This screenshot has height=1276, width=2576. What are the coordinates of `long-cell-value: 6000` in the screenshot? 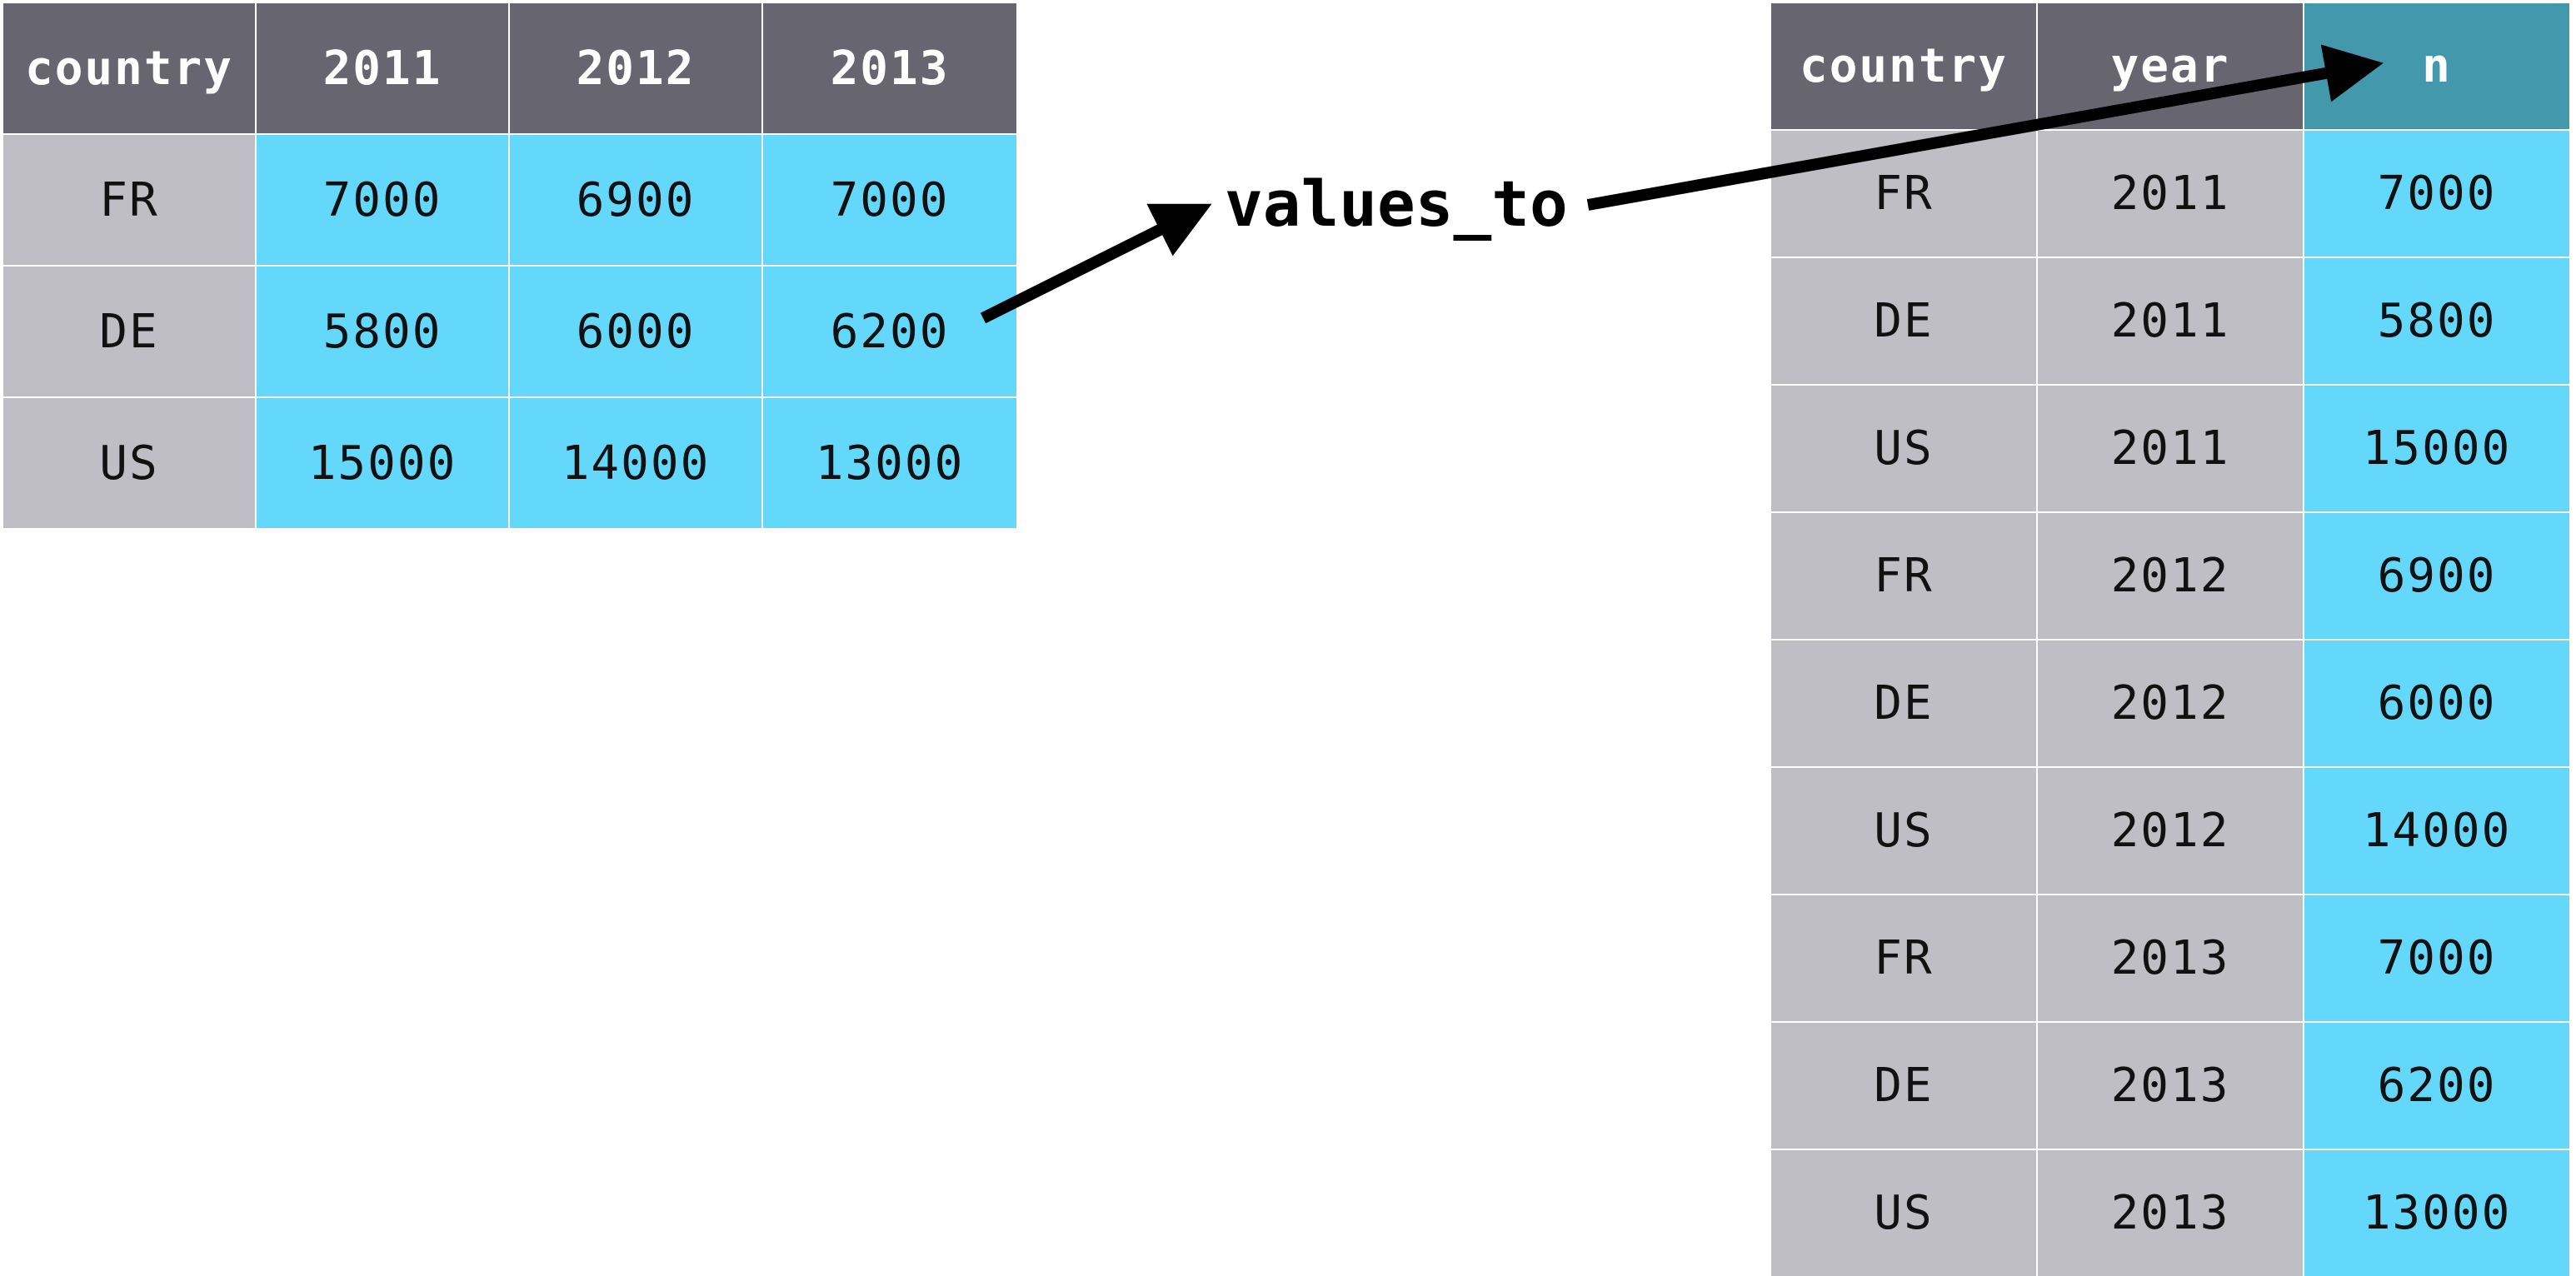 It's located at (2436, 703).